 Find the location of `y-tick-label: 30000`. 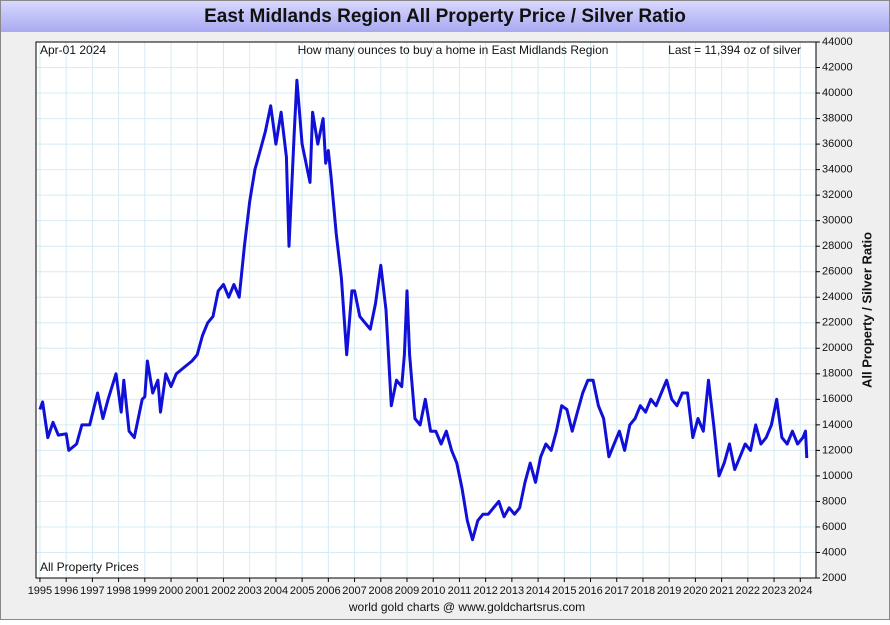

y-tick-label: 30000 is located at coordinates (837, 221).